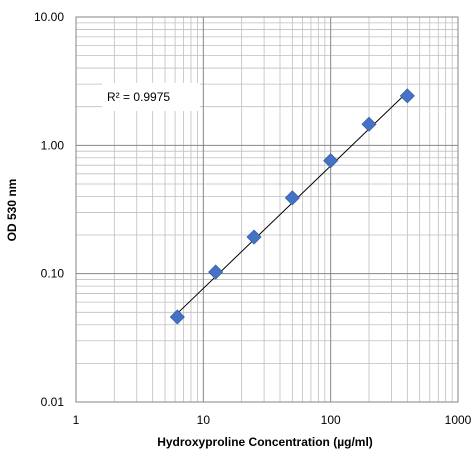  Describe the element at coordinates (53, 402) in the screenshot. I see `y-tick-label: 0.01` at that location.